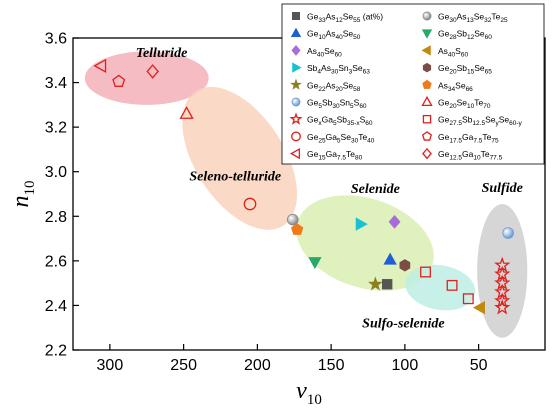  Describe the element at coordinates (455, 86) in the screenshot. I see `legend-entry-9: As34Se66` at that location.